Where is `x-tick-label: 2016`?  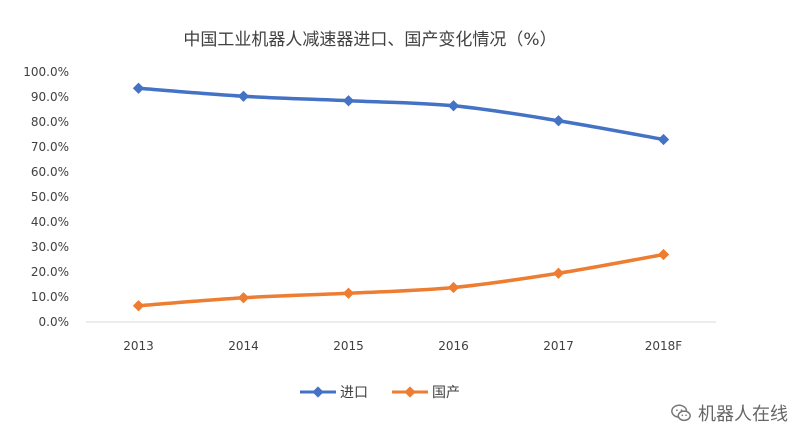 x-tick-label: 2016 is located at coordinates (453, 346).